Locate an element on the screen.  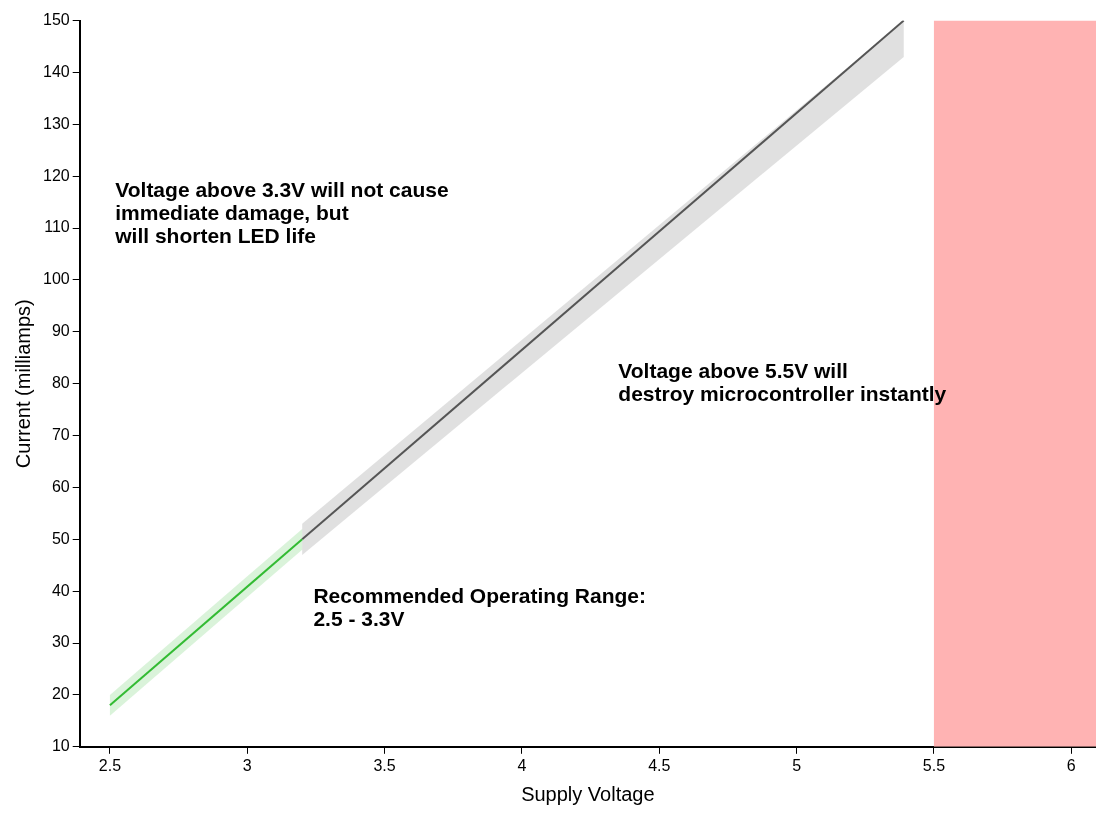
y-axis-title: Current (milliamps) is located at coordinates (22, 384).